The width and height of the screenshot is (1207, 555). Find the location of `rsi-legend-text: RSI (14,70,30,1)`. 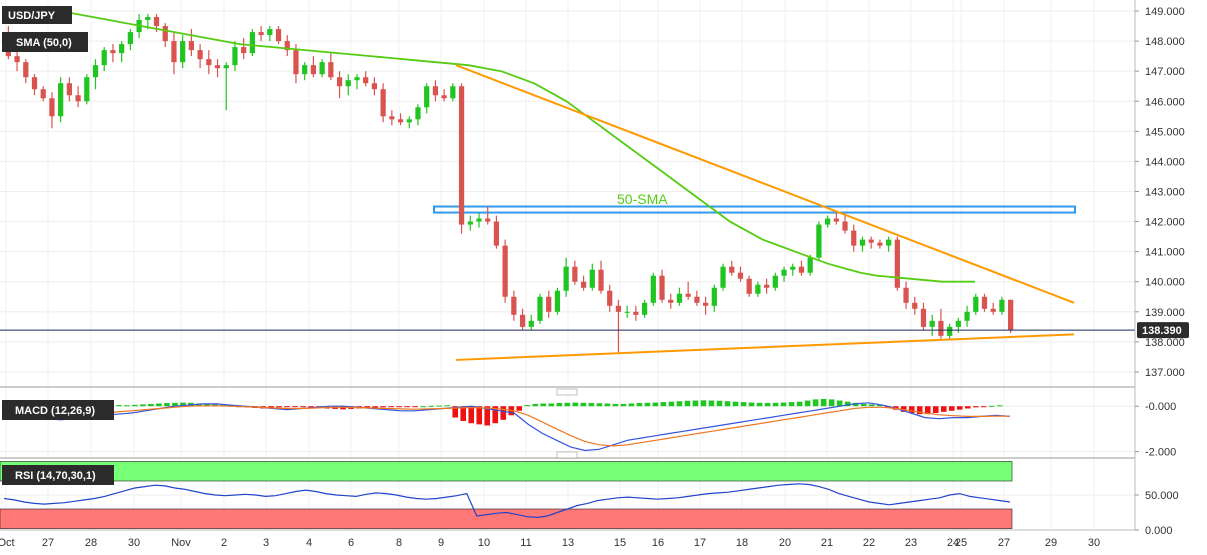

rsi-legend-text: RSI (14,70,30,1) is located at coordinates (55, 476).